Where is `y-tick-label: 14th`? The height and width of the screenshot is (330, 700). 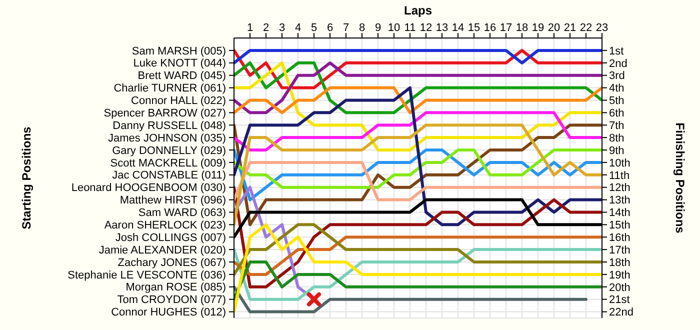
y-tick-label: 14th is located at coordinates (619, 213).